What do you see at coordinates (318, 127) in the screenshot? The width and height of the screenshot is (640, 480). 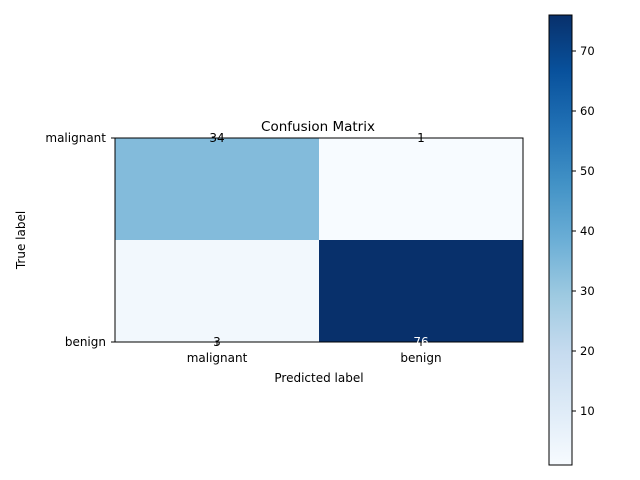 I see `chart-title: Confusion Matrix` at bounding box center [318, 127].